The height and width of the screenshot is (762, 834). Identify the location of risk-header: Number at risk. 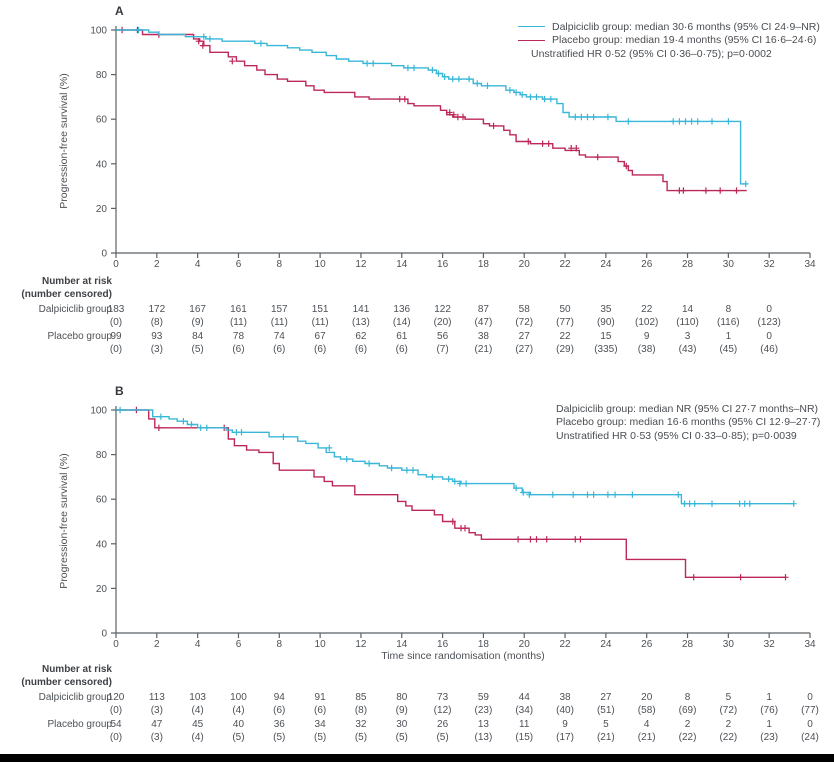
(76, 669).